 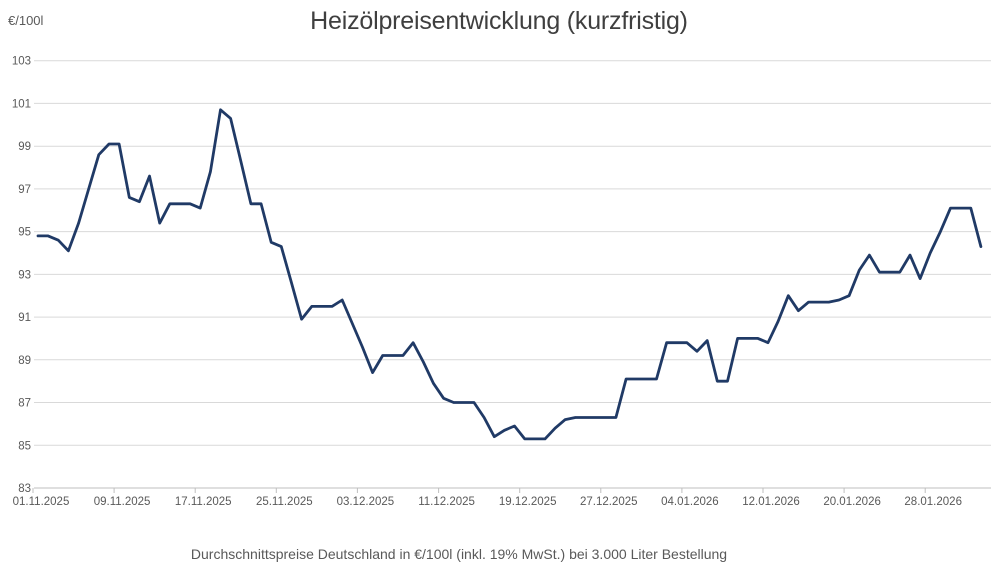 I want to click on x-tick-label: 04.01.2026, so click(x=690, y=502).